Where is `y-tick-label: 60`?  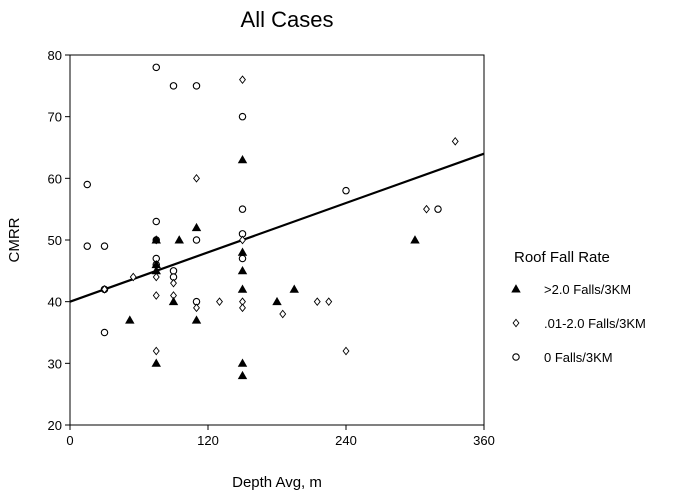 y-tick-label: 60 is located at coordinates (55, 178).